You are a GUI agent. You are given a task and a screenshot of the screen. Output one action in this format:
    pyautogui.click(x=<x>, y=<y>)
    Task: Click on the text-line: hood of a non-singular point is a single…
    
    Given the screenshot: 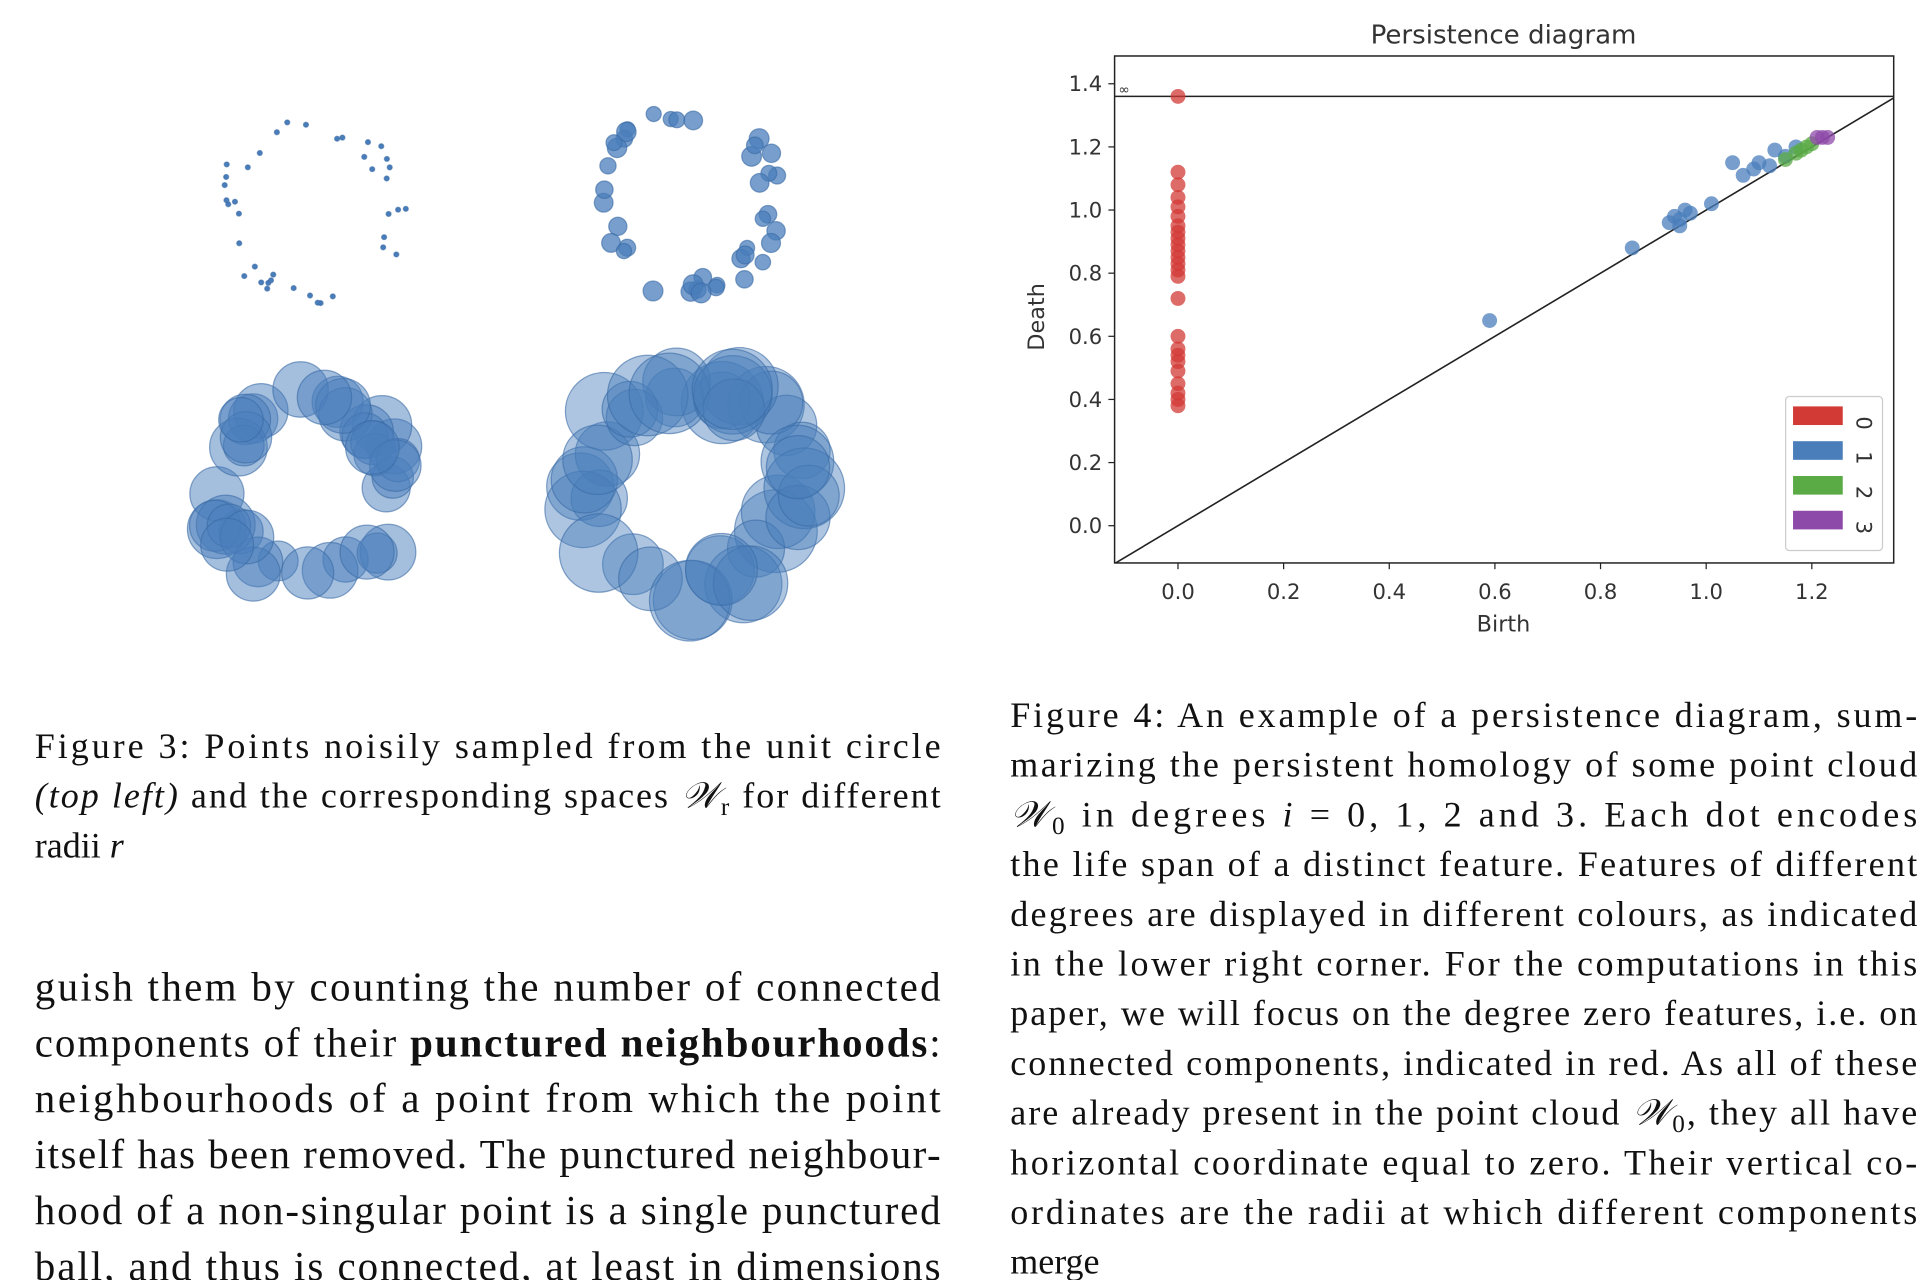 What is the action you would take?
    pyautogui.click(x=488, y=1210)
    